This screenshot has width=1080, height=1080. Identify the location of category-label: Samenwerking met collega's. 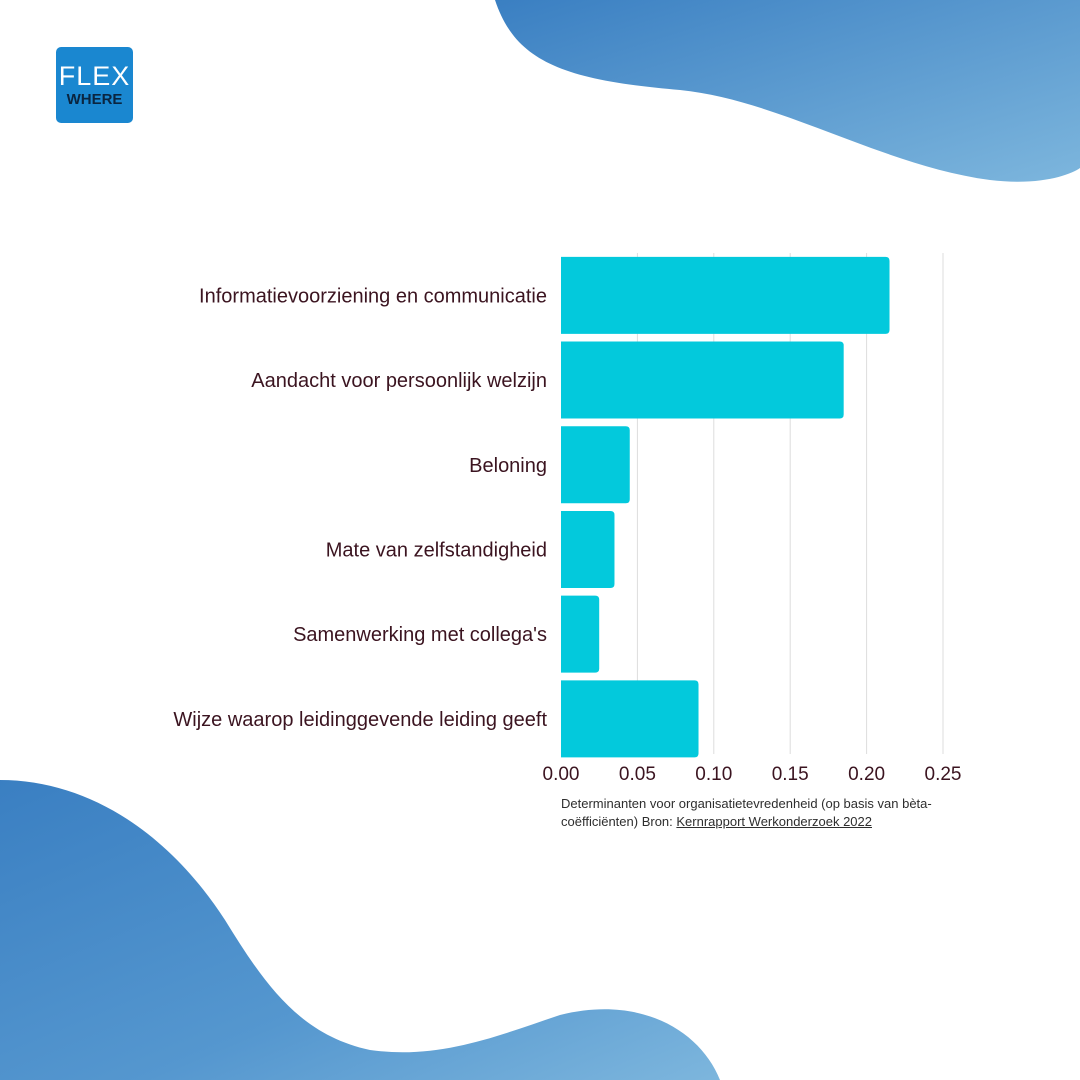
(420, 635).